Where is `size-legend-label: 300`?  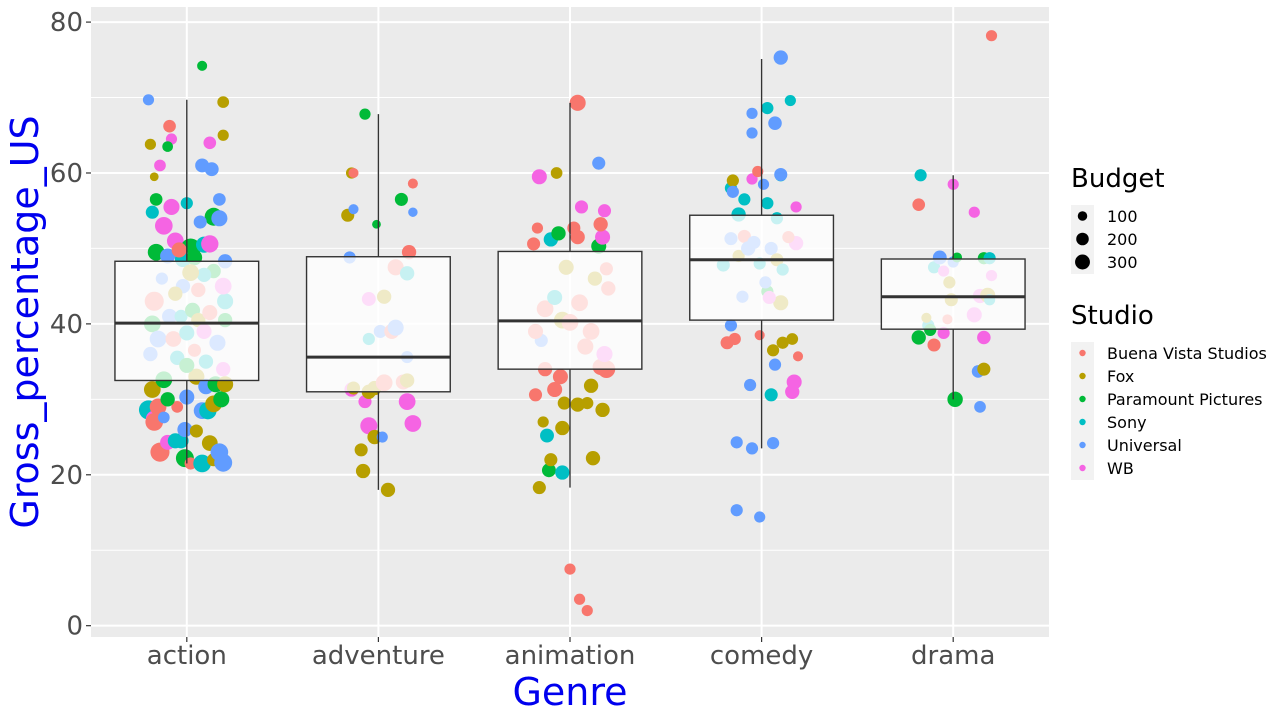
size-legend-label: 300 is located at coordinates (1122, 262).